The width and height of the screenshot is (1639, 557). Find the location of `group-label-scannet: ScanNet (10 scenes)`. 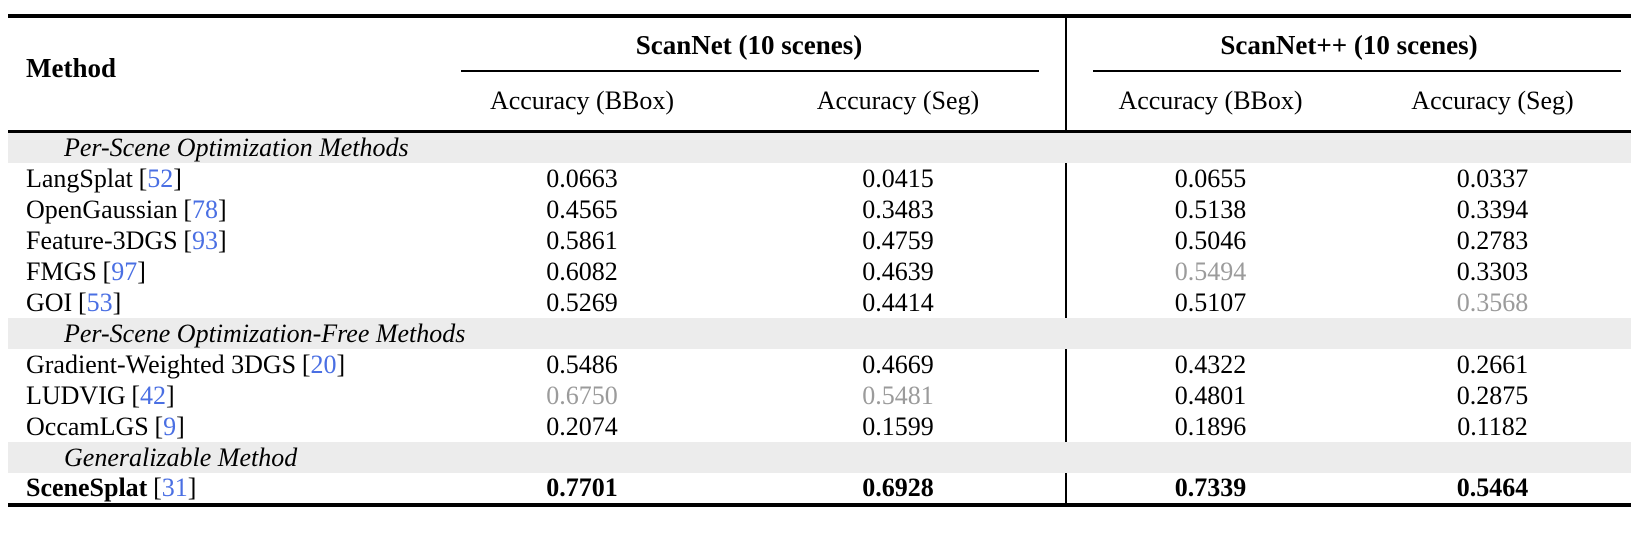

group-label-scannet: ScanNet (10 scenes) is located at coordinates (749, 44).